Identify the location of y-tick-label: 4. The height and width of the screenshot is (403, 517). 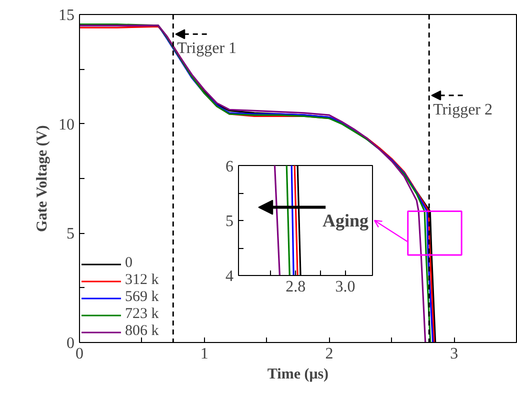
(230, 276).